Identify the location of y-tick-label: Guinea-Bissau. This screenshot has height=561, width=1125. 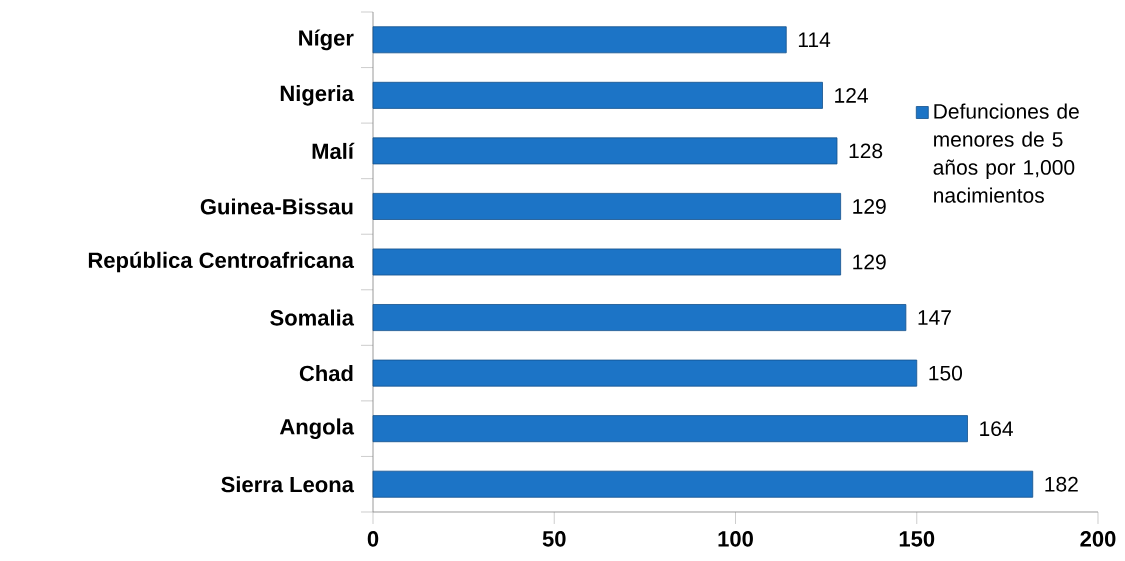
(276, 206).